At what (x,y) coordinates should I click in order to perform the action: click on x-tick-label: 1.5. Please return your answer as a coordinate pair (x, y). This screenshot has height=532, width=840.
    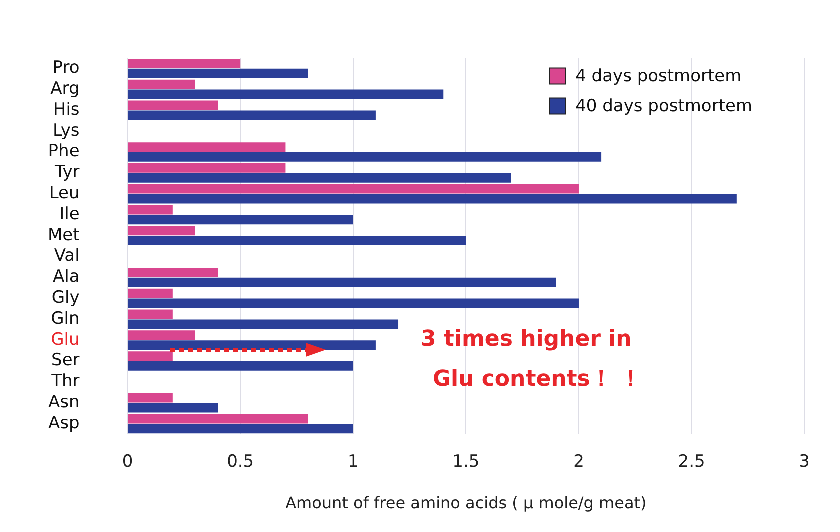
    Looking at the image, I should click on (466, 462).